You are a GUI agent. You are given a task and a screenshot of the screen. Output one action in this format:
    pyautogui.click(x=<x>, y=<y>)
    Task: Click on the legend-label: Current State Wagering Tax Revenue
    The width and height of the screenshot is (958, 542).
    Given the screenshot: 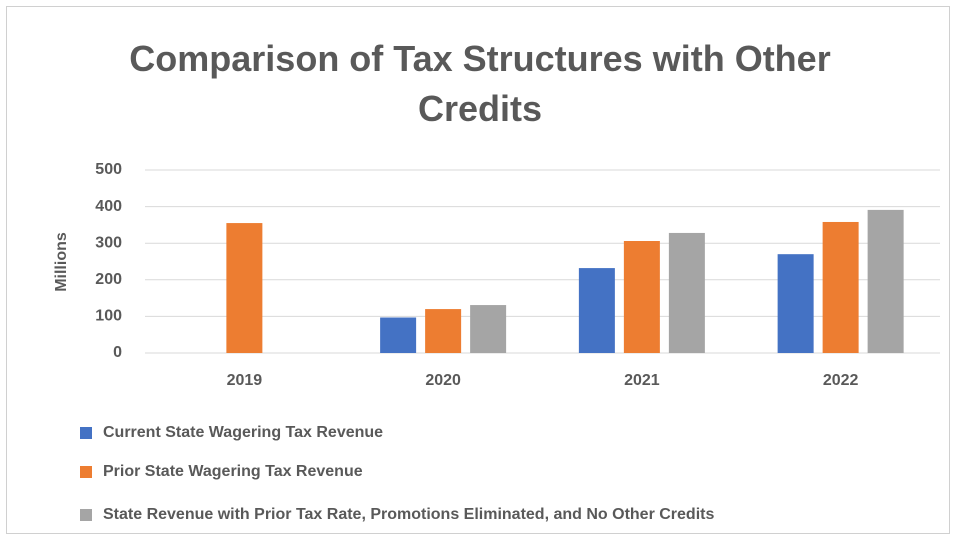 What is the action you would take?
    pyautogui.click(x=243, y=432)
    